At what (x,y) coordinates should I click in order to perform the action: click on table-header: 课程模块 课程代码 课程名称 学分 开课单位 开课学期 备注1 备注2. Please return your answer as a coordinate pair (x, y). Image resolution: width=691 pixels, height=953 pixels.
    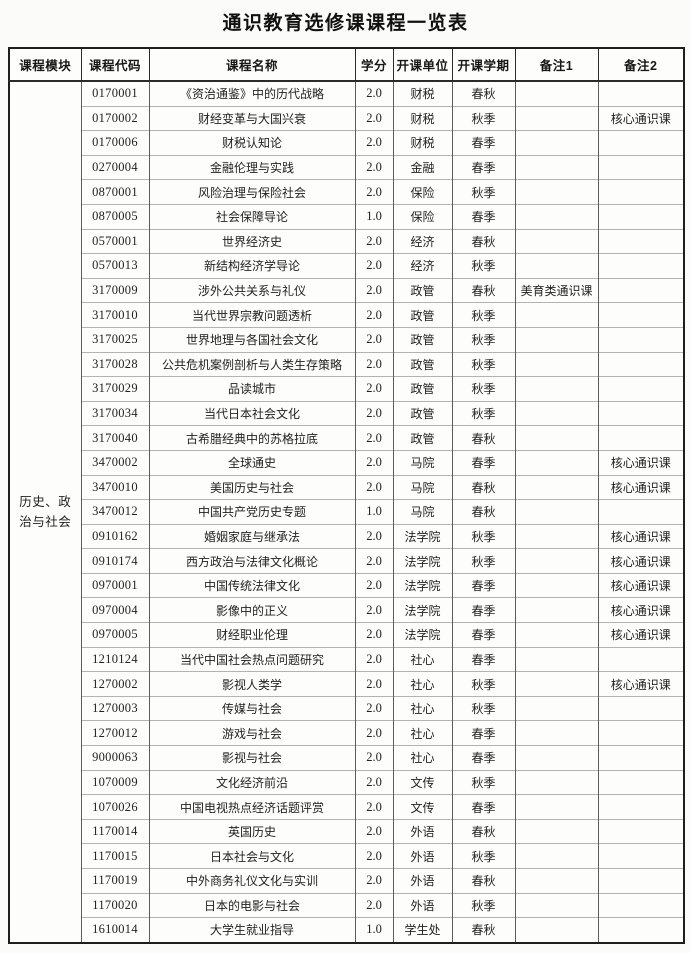
    Looking at the image, I should click on (346, 64).